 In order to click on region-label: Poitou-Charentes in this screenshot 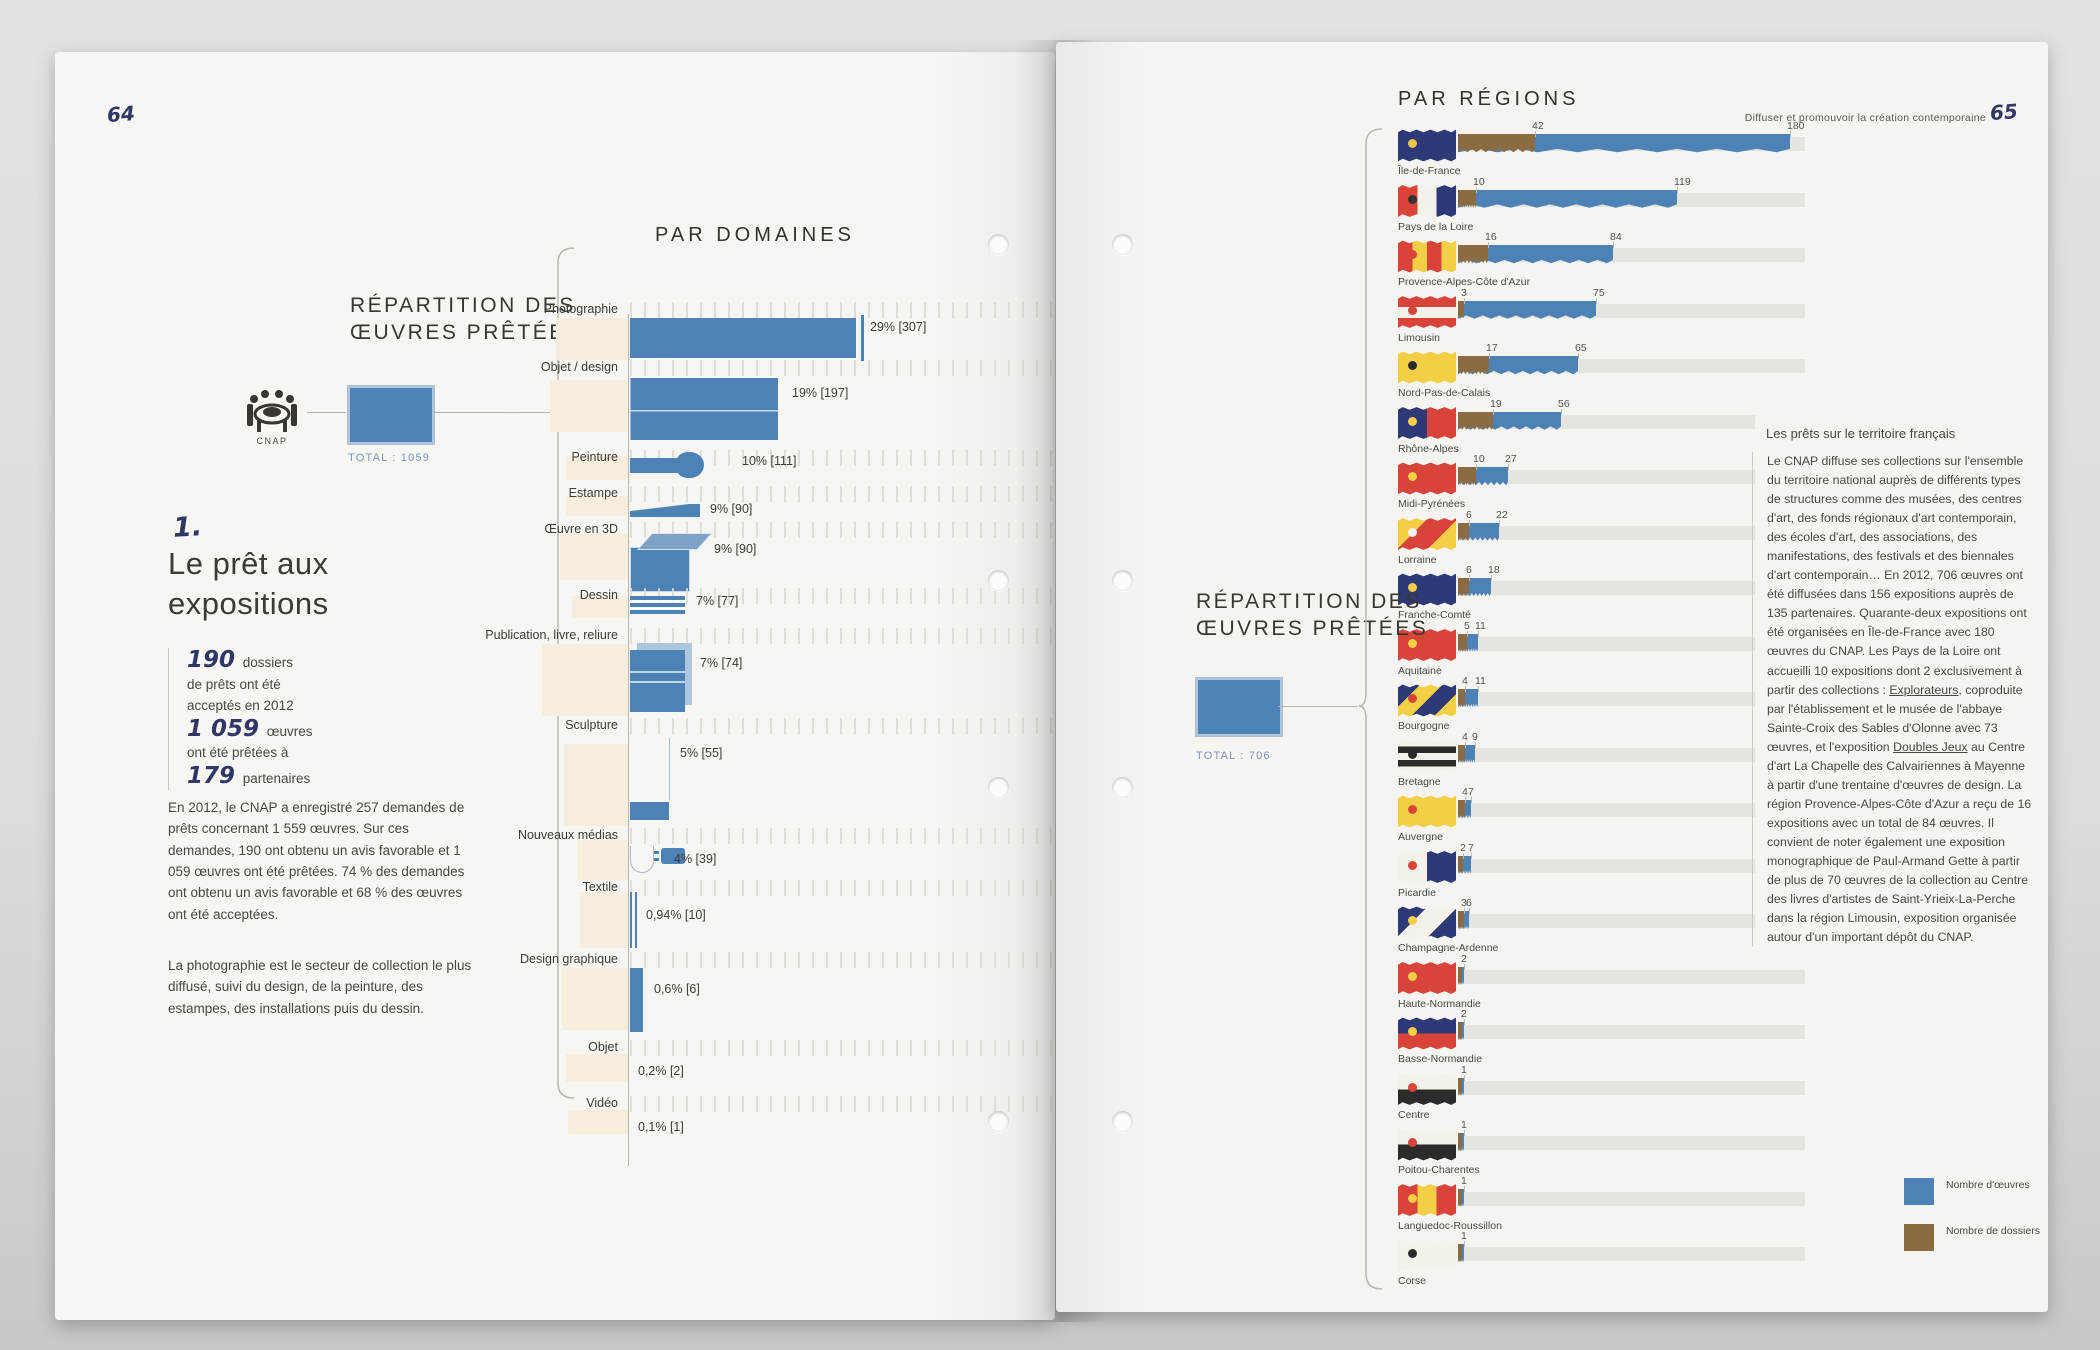, I will do `click(1439, 1170)`.